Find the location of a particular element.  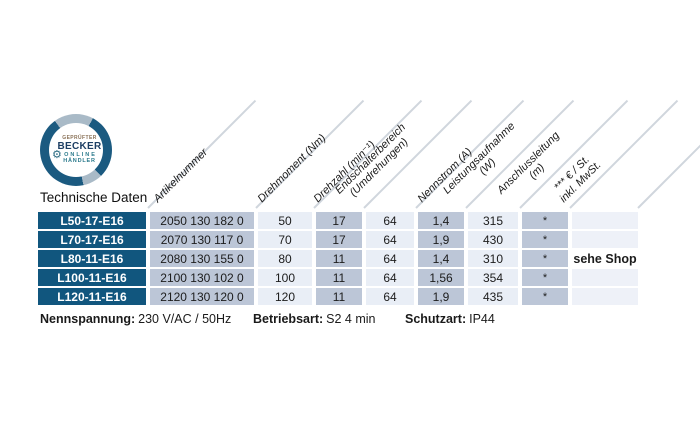

see-shop-note: sehe Shop is located at coordinates (605, 258).